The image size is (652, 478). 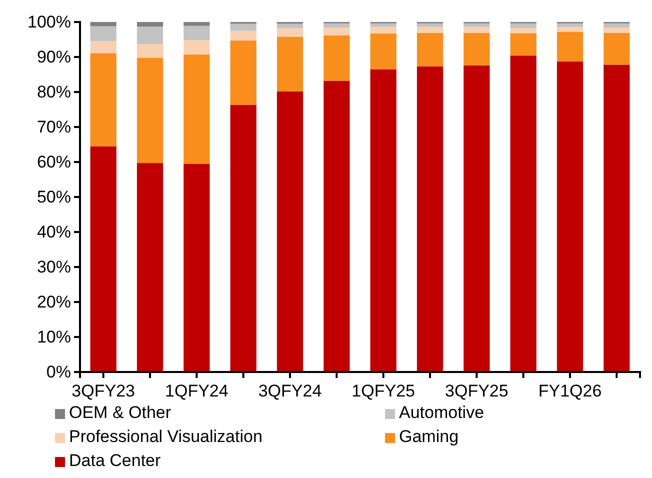 I want to click on legend-label: Gaming, so click(x=429, y=436).